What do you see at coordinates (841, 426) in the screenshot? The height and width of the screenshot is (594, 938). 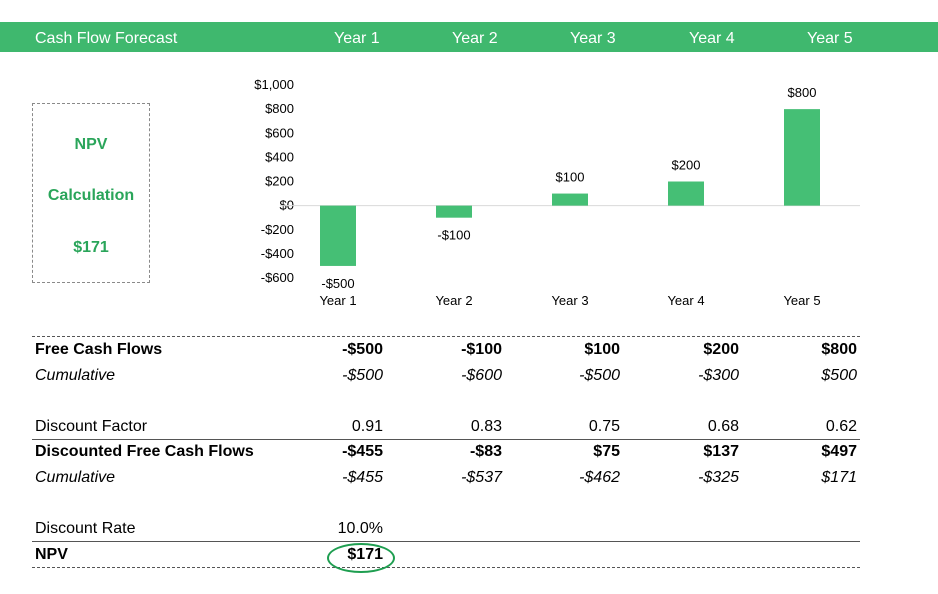 I see `discount-factor-year-5: 0.62` at bounding box center [841, 426].